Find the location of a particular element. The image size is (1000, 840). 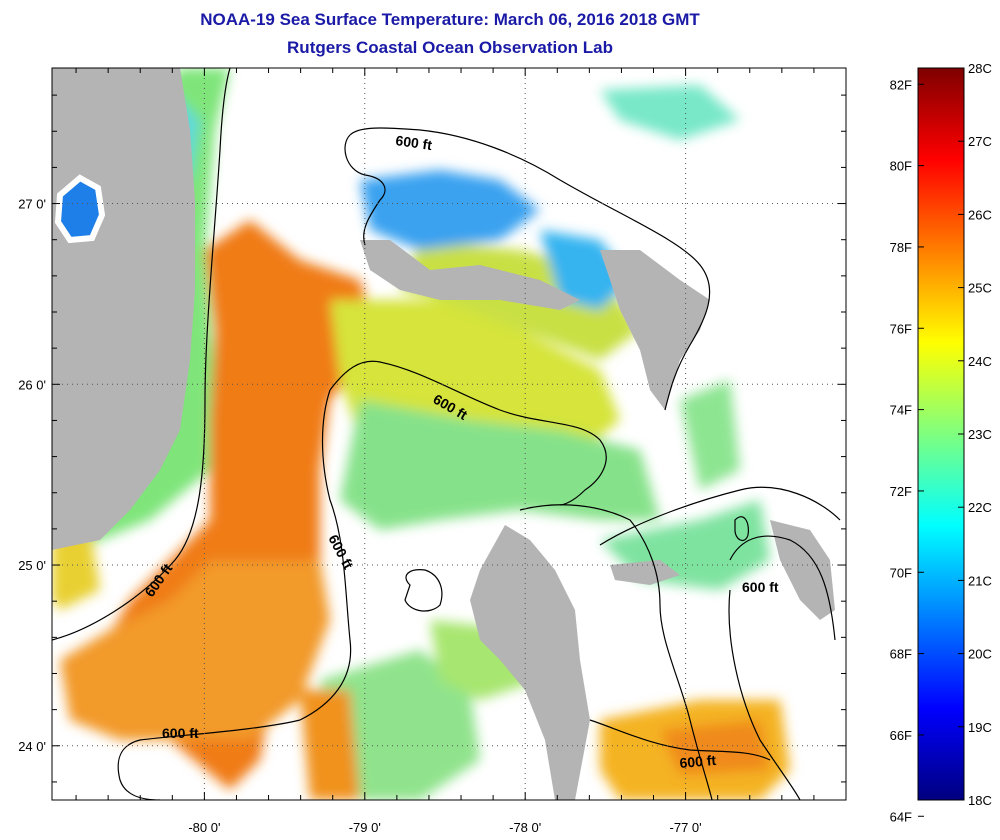

map-subtitle: Rutgers Coastal Ocean Observation Lab is located at coordinates (450, 47).